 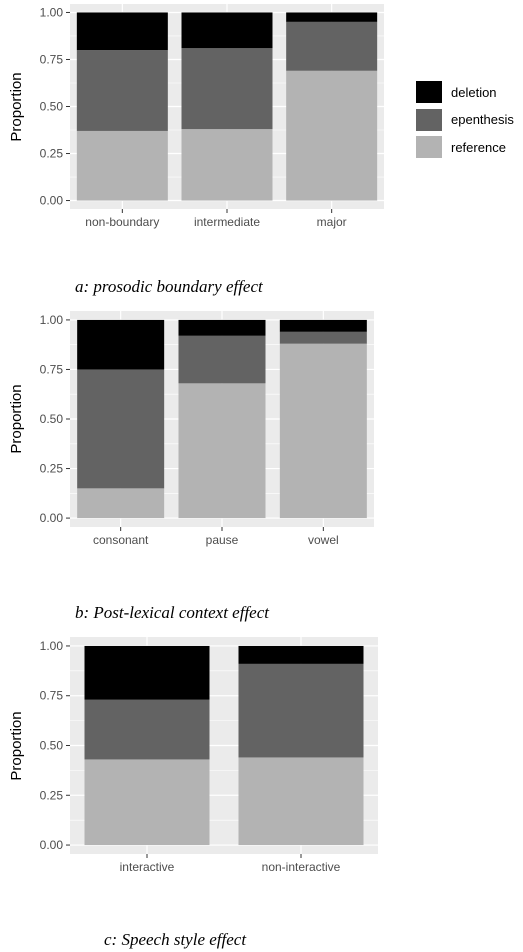 What do you see at coordinates (122, 222) in the screenshot?
I see `x-tick-label: non-boundary` at bounding box center [122, 222].